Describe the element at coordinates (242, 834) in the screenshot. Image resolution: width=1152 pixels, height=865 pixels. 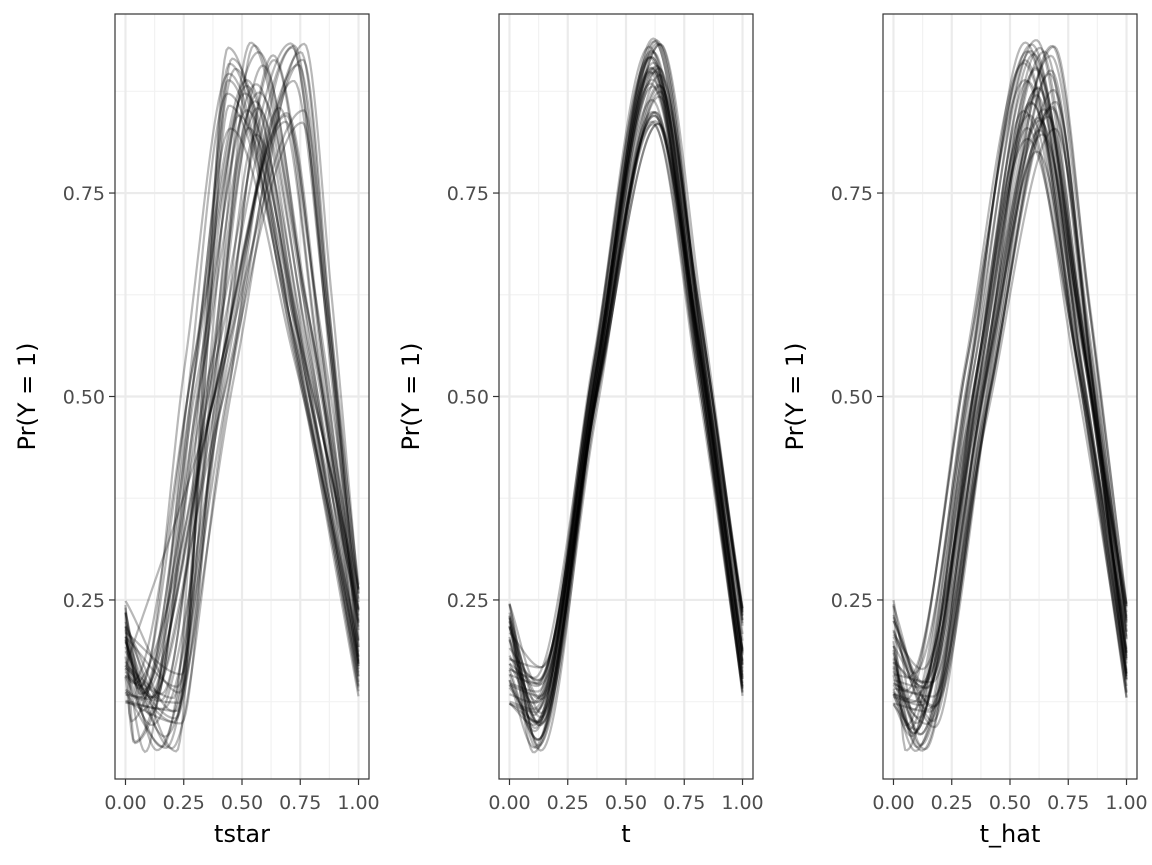
I see `x-axis-title: tstar` at that location.